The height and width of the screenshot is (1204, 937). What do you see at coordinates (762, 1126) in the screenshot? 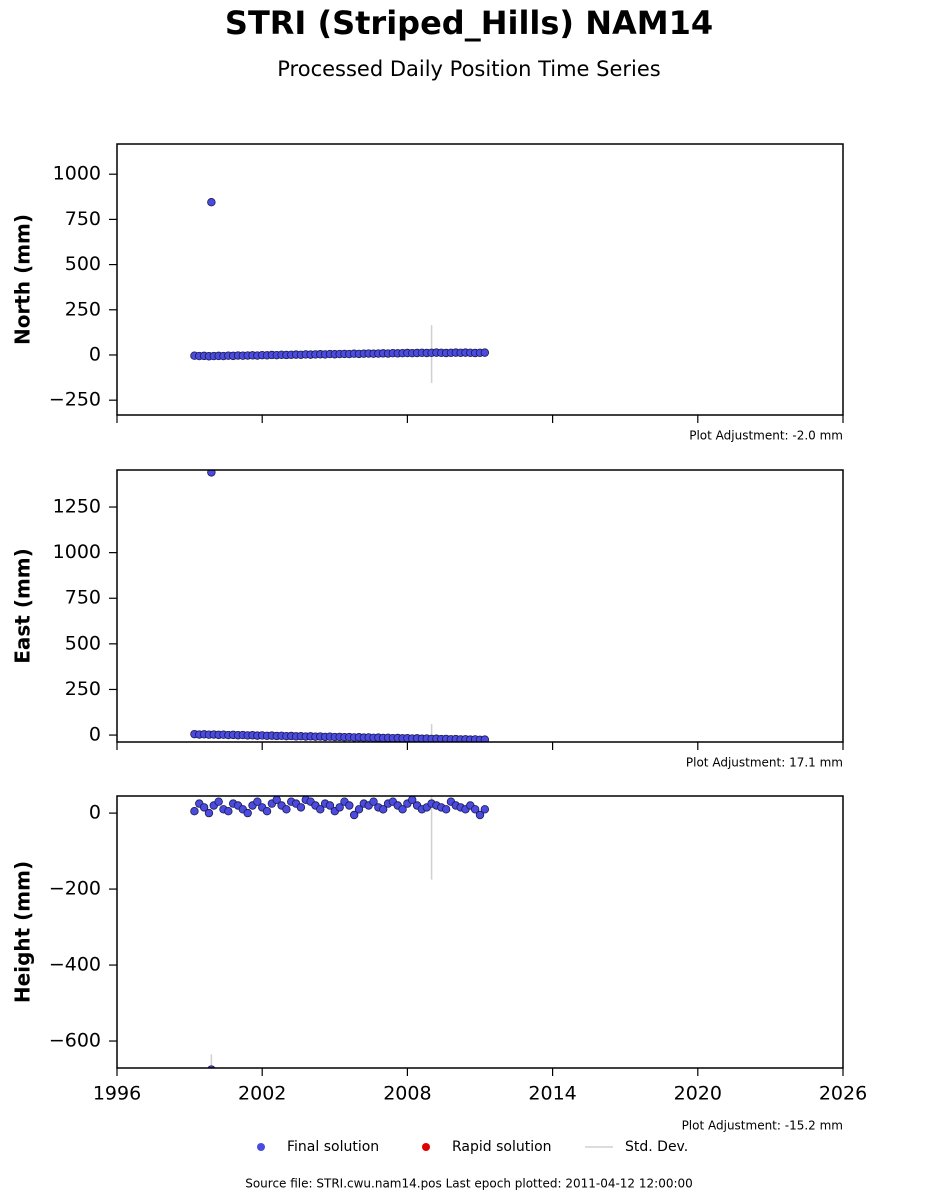
I see `plot-adjustment: Plot Adjustment: -15.2 mm` at bounding box center [762, 1126].